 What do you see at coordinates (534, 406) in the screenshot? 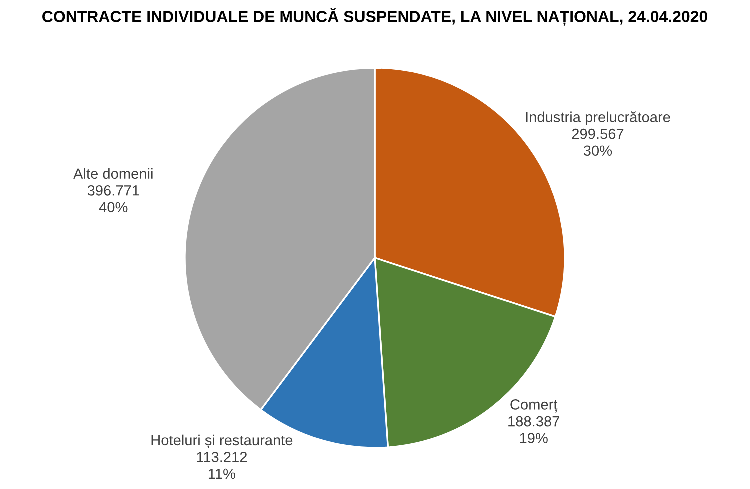
I see `slice-label: Comerț` at bounding box center [534, 406].